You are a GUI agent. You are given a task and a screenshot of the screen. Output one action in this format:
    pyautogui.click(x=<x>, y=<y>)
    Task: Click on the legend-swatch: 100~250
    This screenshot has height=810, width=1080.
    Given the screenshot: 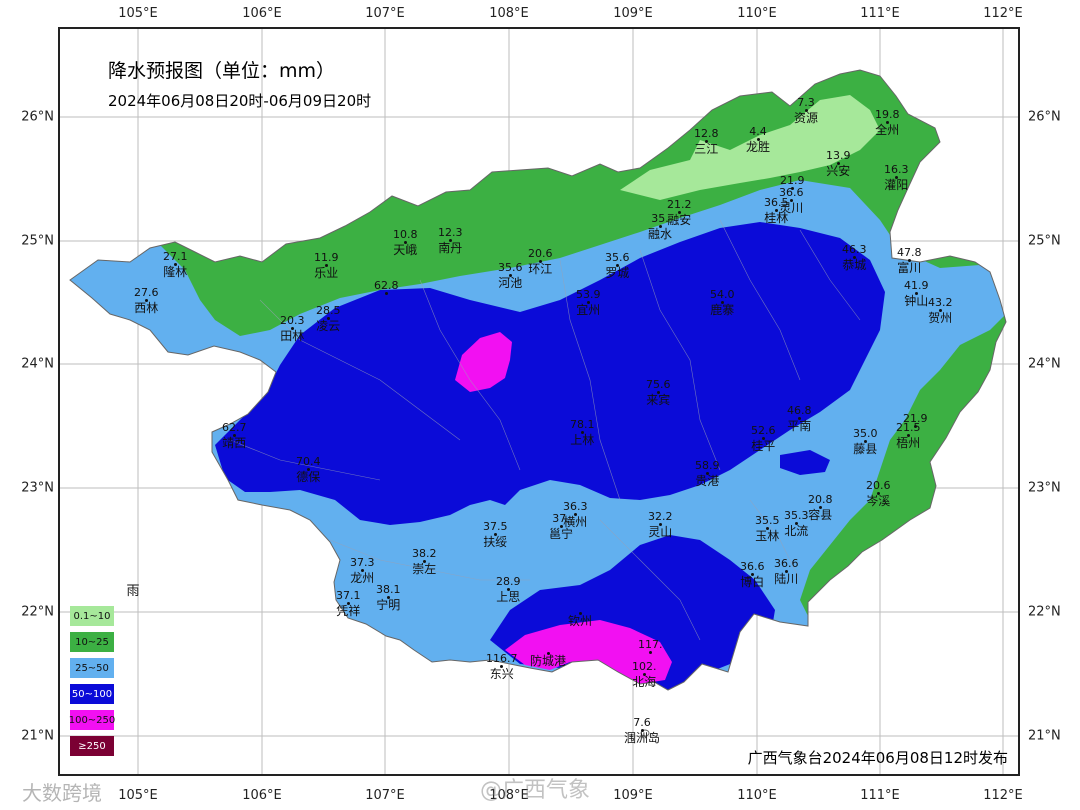 What is the action you would take?
    pyautogui.click(x=92, y=720)
    